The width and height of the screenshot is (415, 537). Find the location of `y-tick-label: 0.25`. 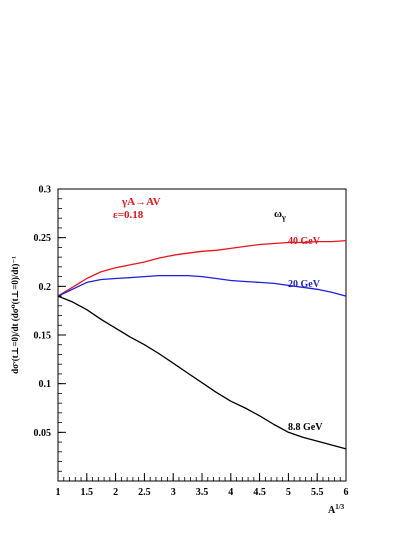

y-tick-label: 0.25 is located at coordinates (43, 238).